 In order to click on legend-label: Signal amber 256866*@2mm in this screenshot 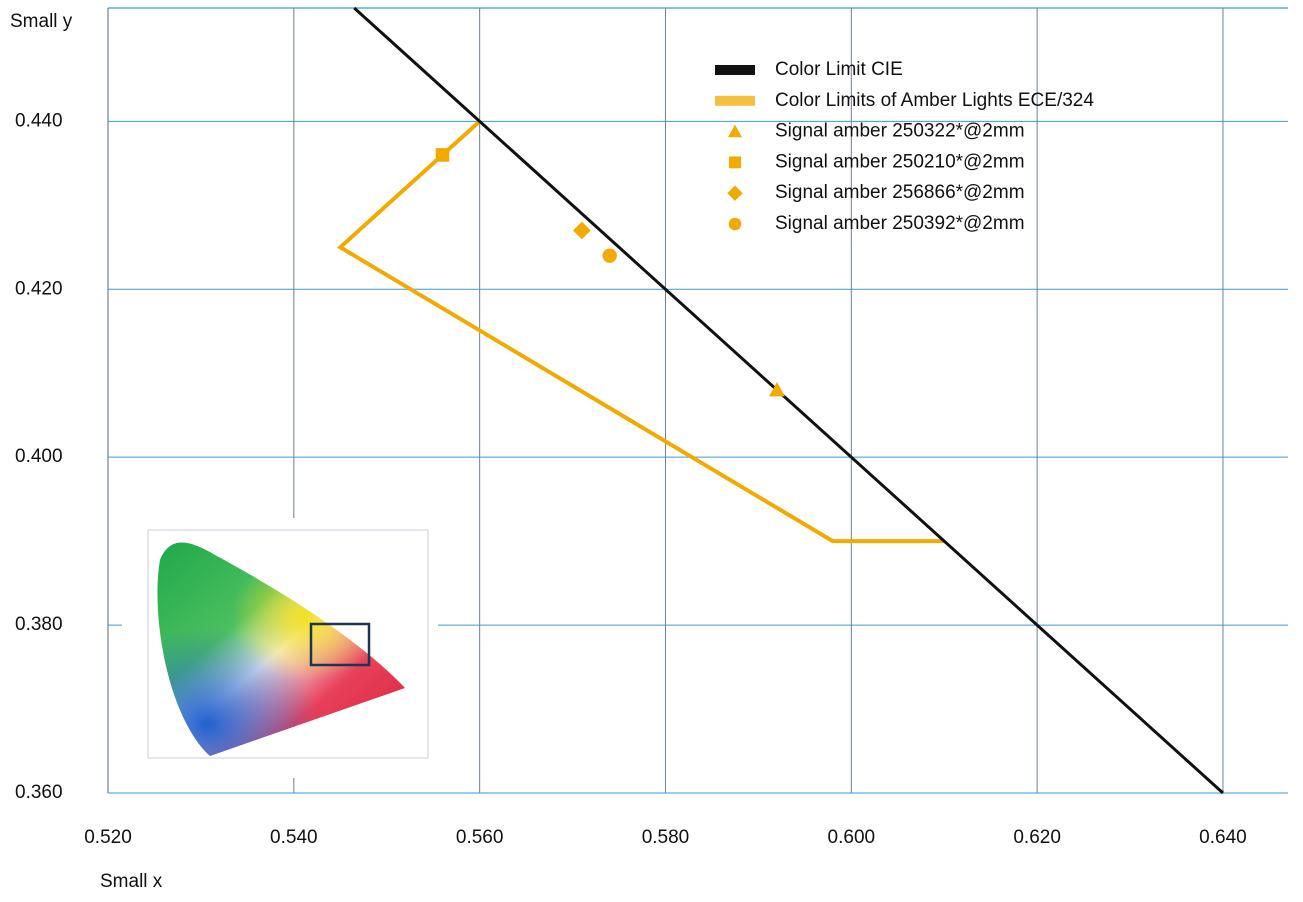, I will do `click(900, 192)`.